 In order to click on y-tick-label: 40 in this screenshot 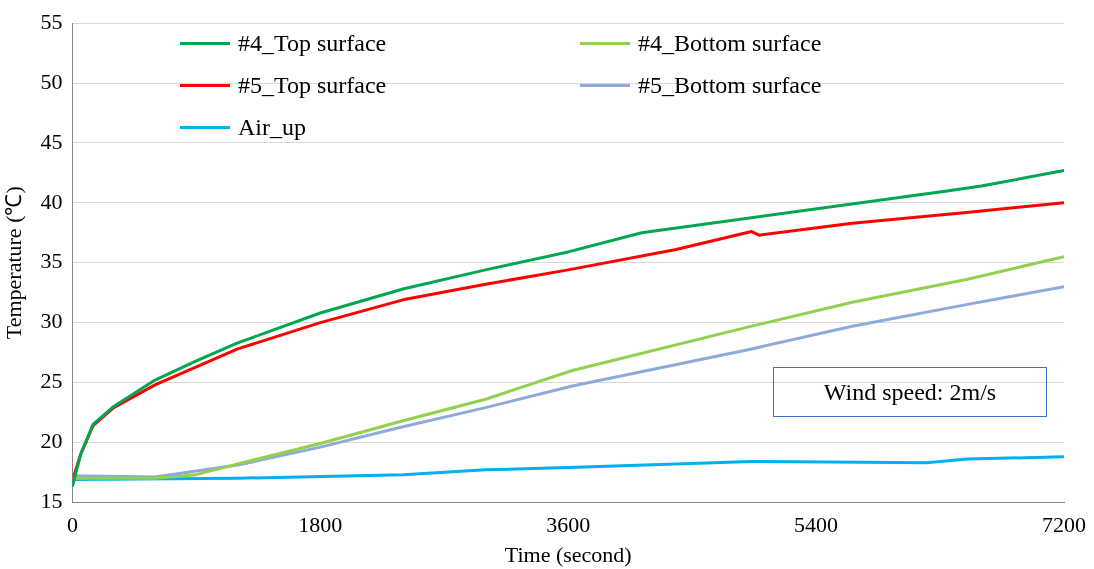, I will do `click(51, 201)`.